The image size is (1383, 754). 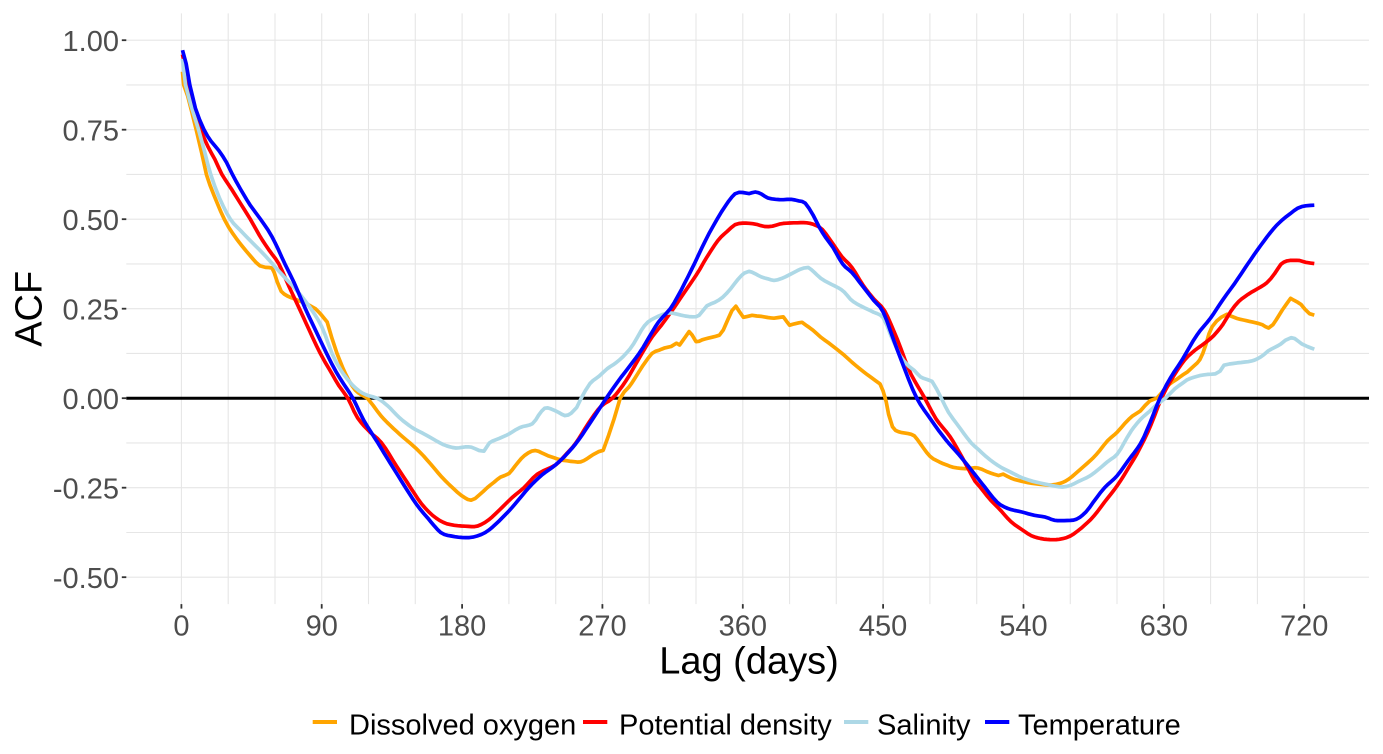 I want to click on svg-text: 360, so click(x=743, y=626).